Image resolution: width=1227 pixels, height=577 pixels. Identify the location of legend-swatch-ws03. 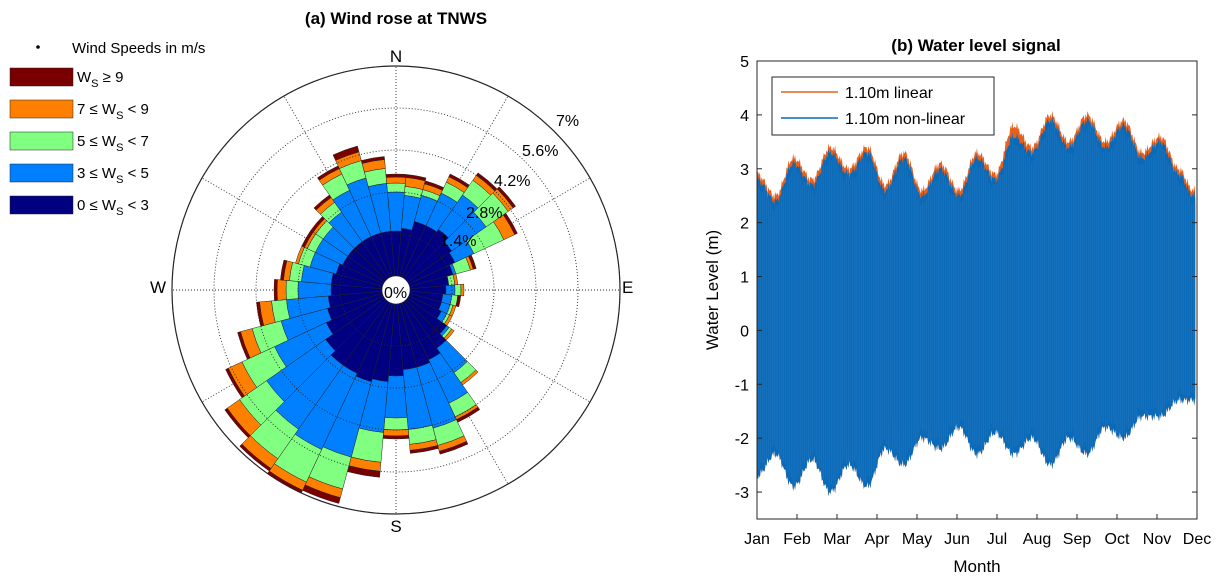
(41, 205).